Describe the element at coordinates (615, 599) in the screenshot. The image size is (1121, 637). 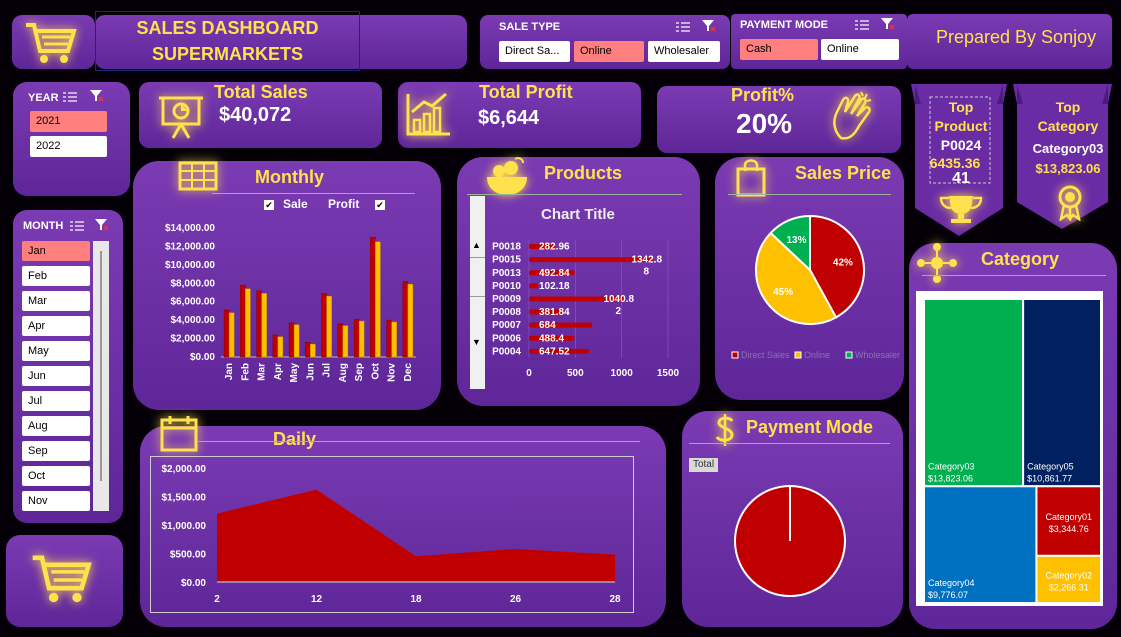
I see `x-tick-label: 28` at that location.